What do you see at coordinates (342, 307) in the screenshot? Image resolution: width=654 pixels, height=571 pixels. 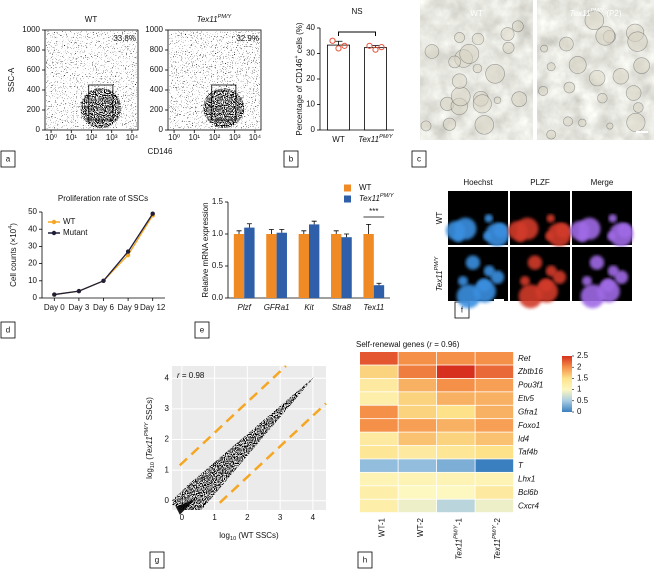 I see `x-tick-label: Stra8` at bounding box center [342, 307].